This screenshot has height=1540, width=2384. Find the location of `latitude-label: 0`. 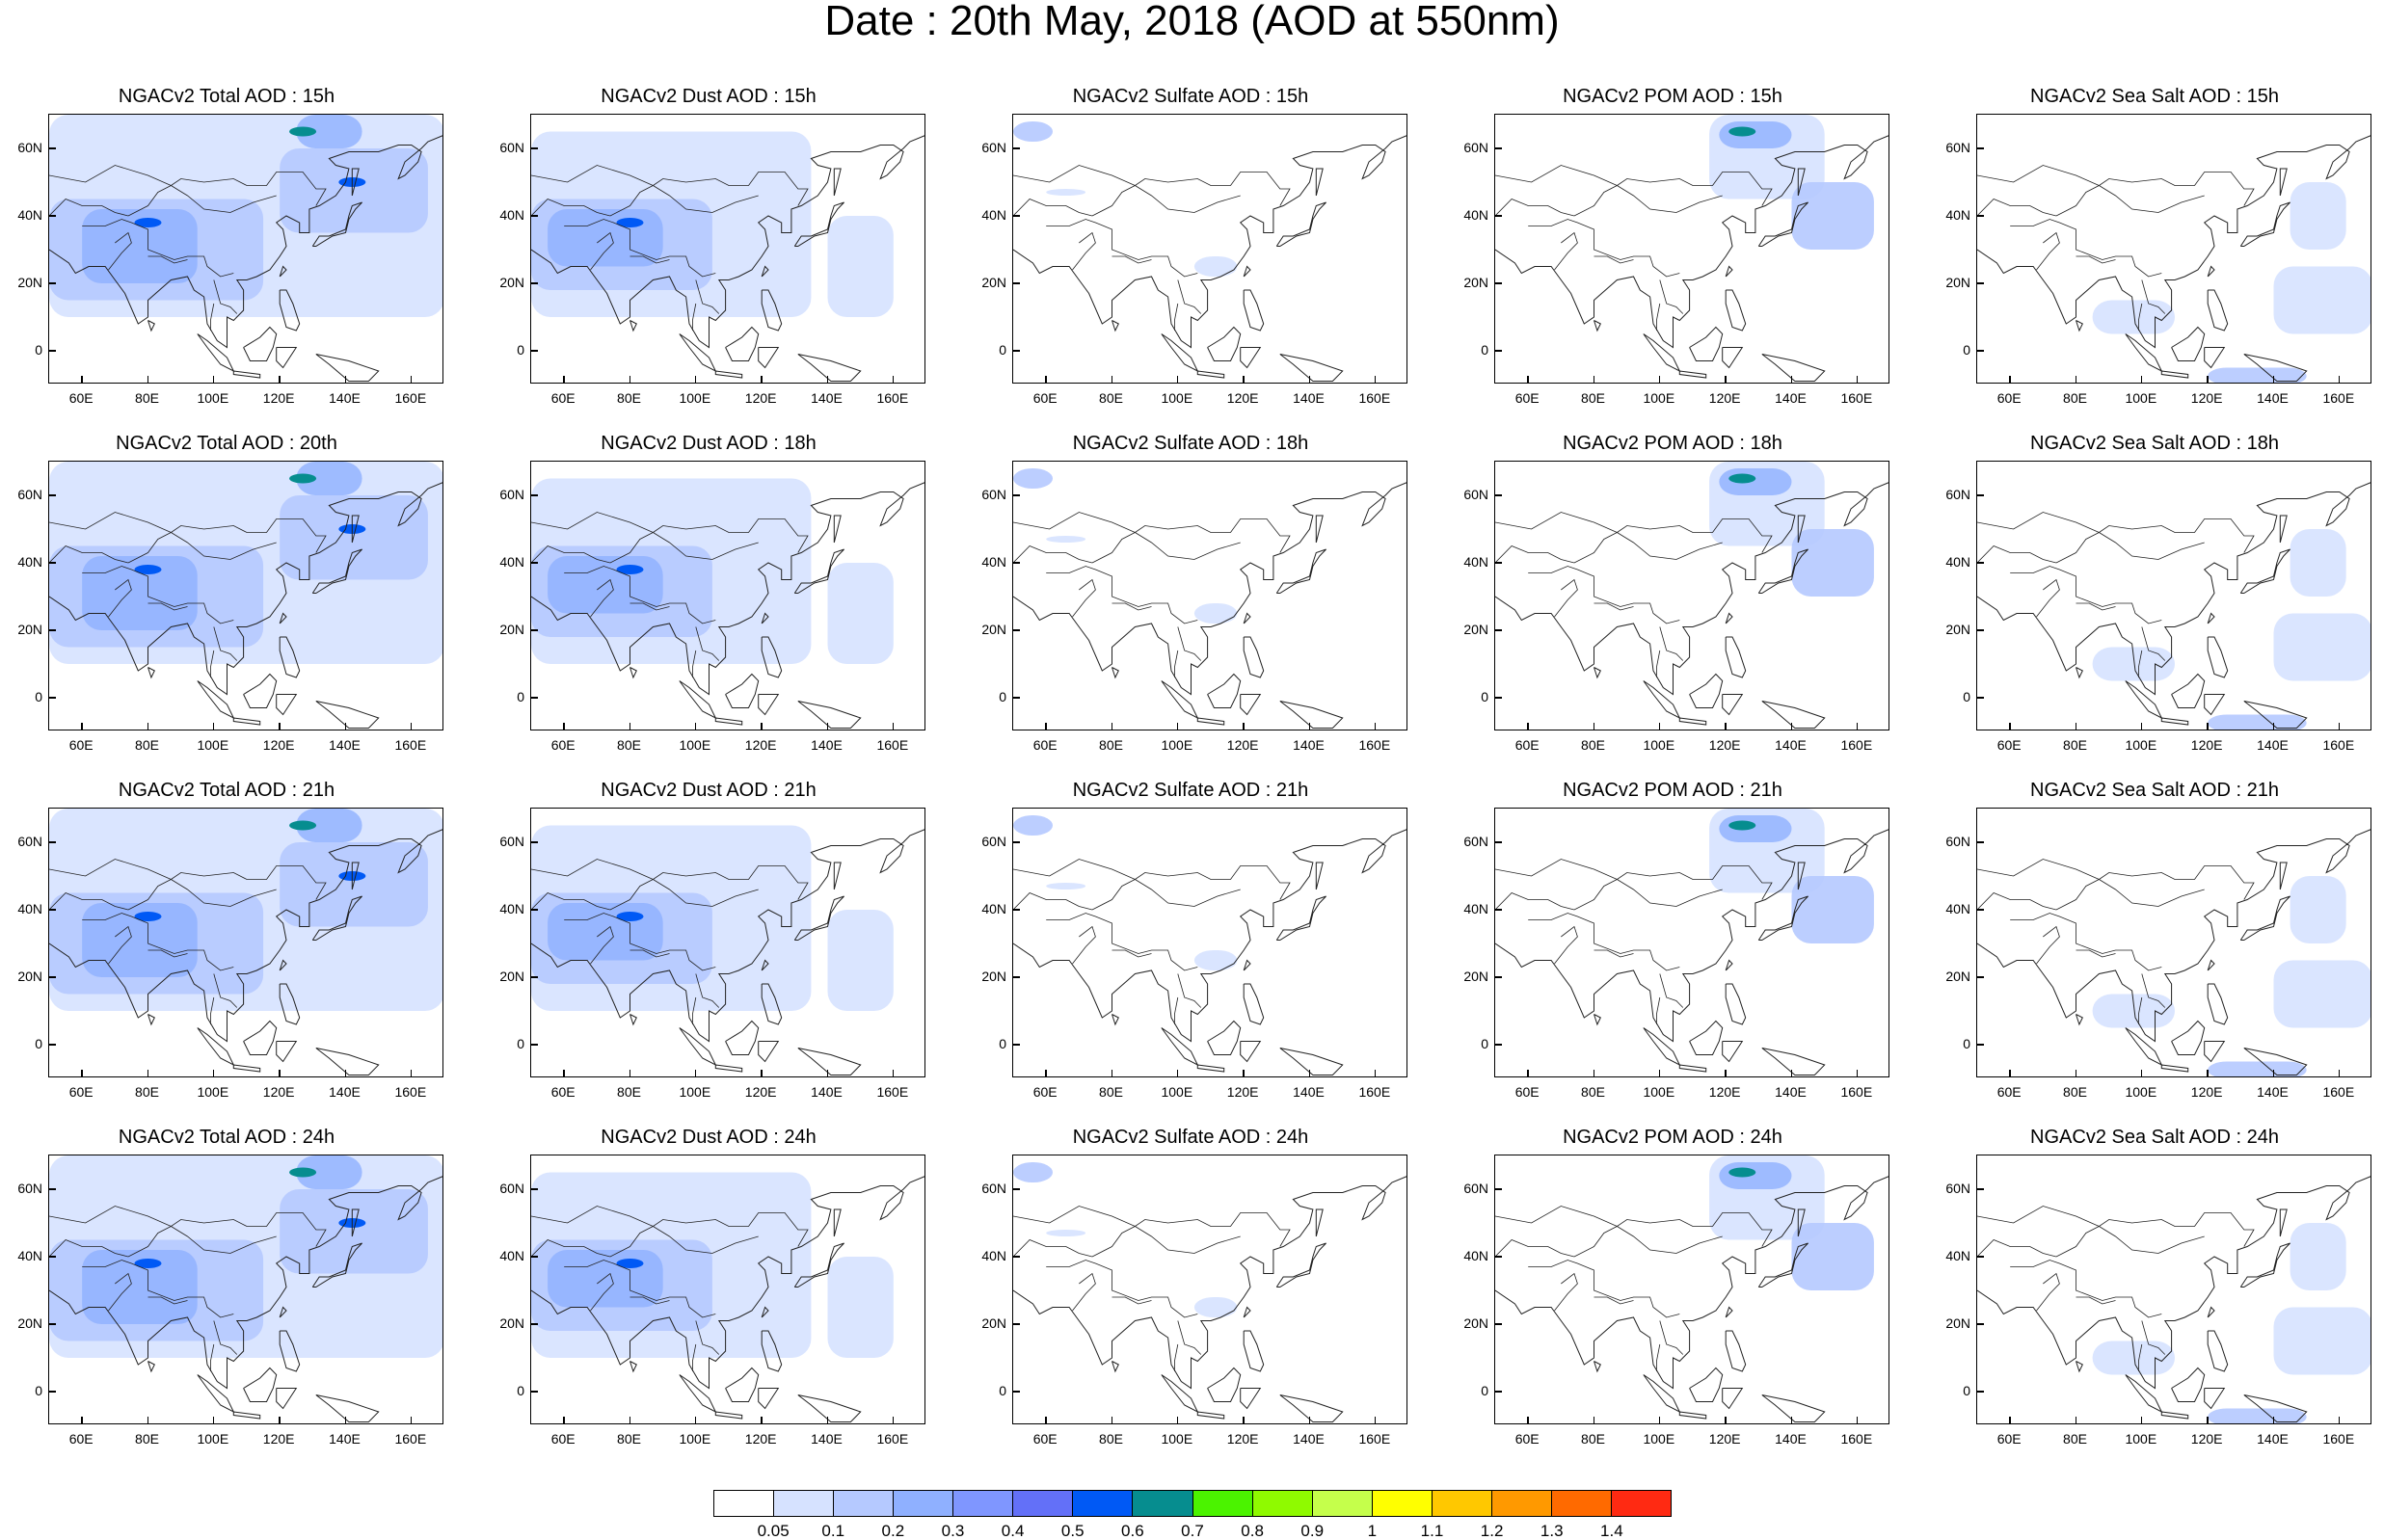

latitude-label: 0 is located at coordinates (1002, 350).